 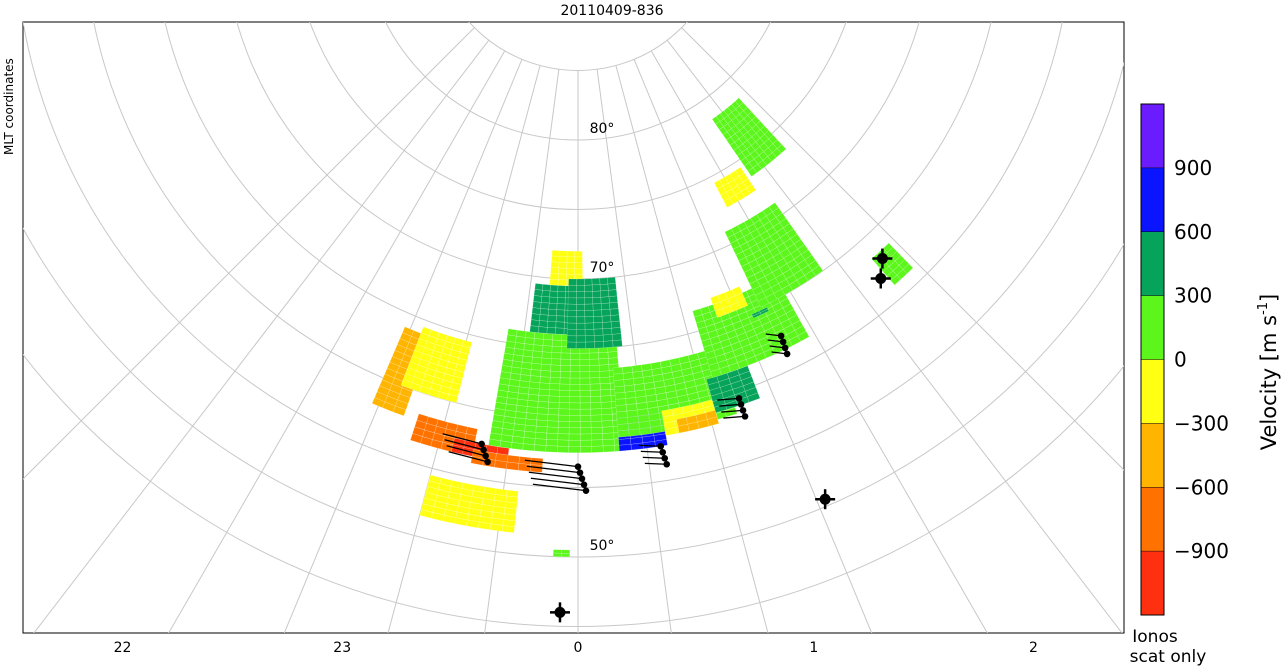 I want to click on velocity-vector, so click(x=653, y=457).